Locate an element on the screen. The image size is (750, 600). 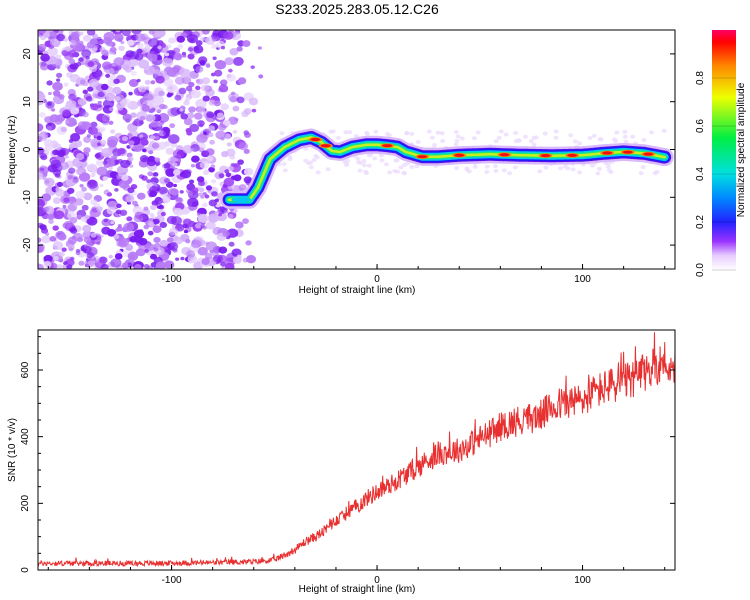
spectrogram-x-ticks: -100 0 100 is located at coordinates (356, 274).